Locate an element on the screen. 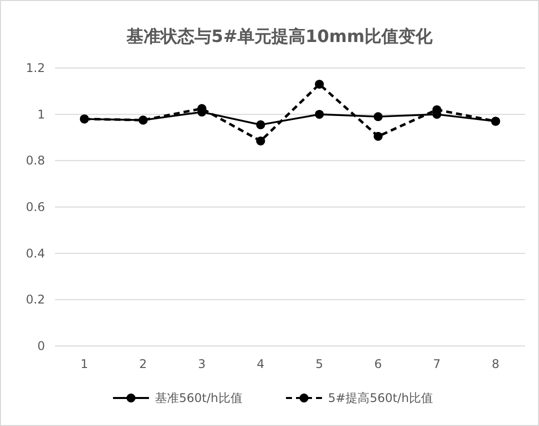 The image size is (539, 426). y-tick-label: 1.2 is located at coordinates (35, 68).